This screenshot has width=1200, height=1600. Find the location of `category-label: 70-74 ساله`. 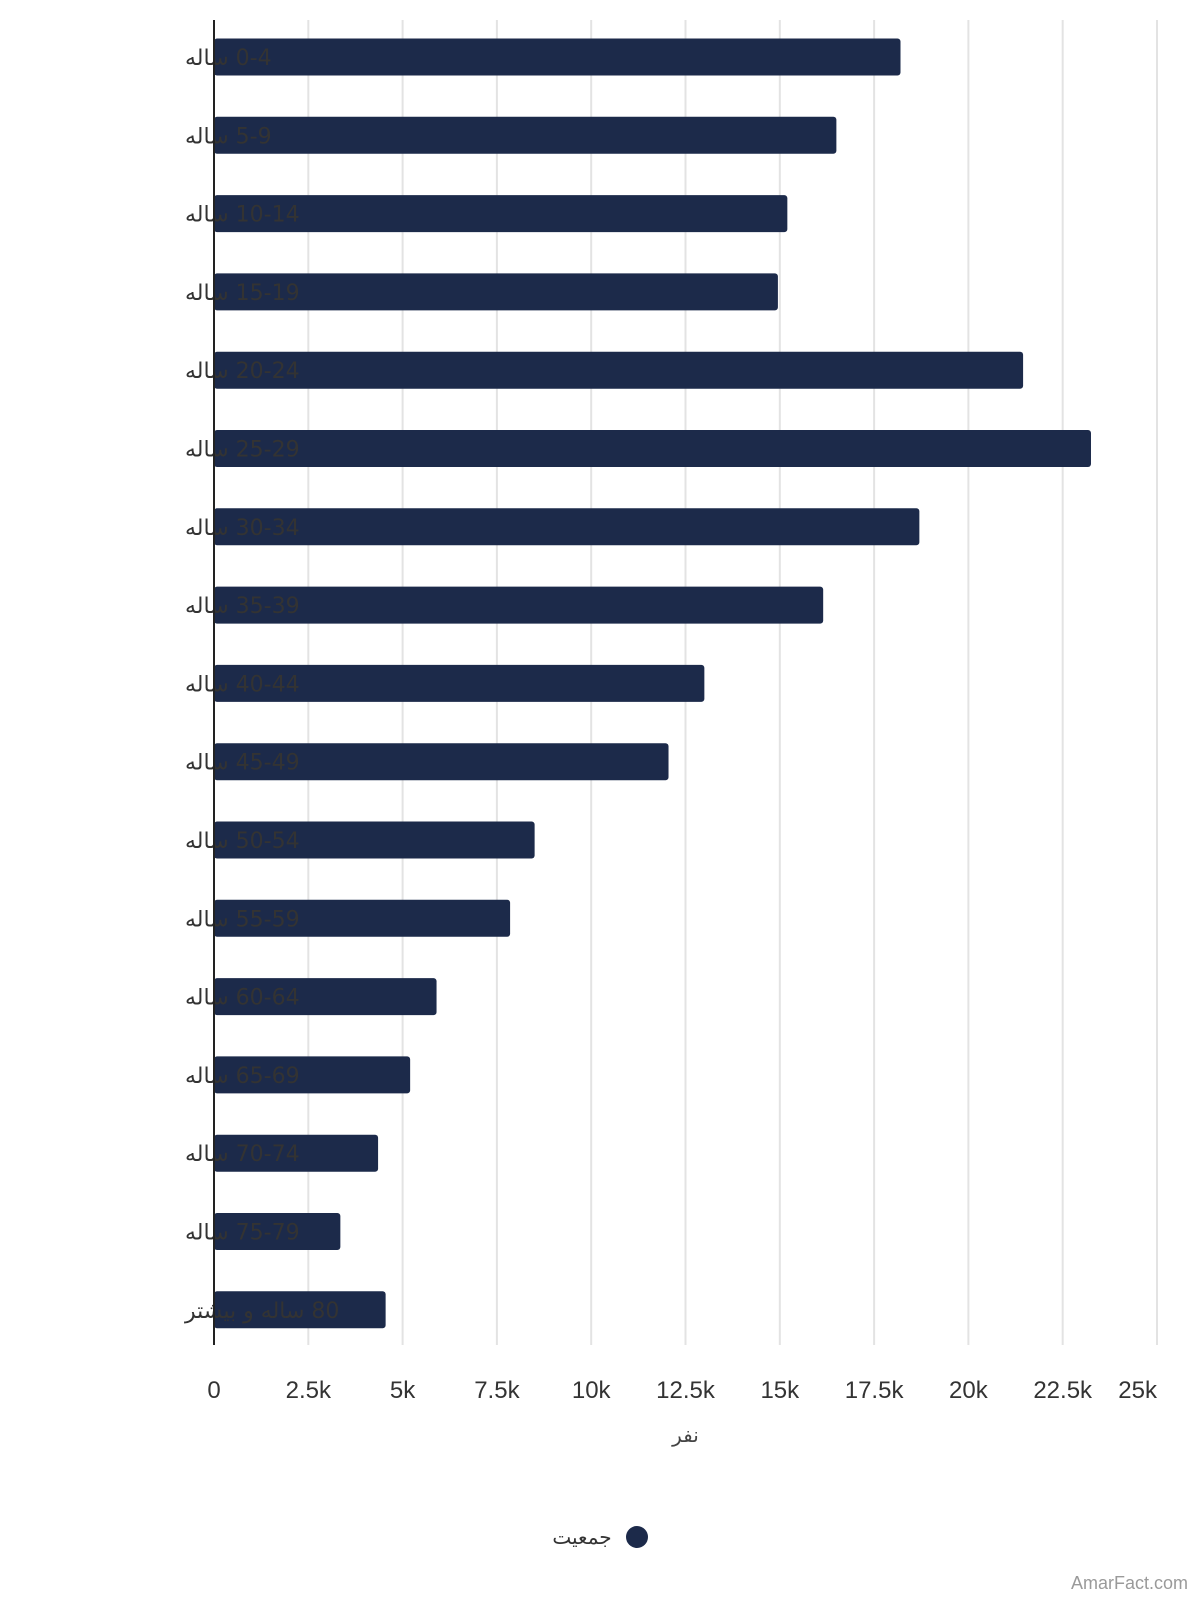

category-label: 70-74 ساله is located at coordinates (242, 1154).